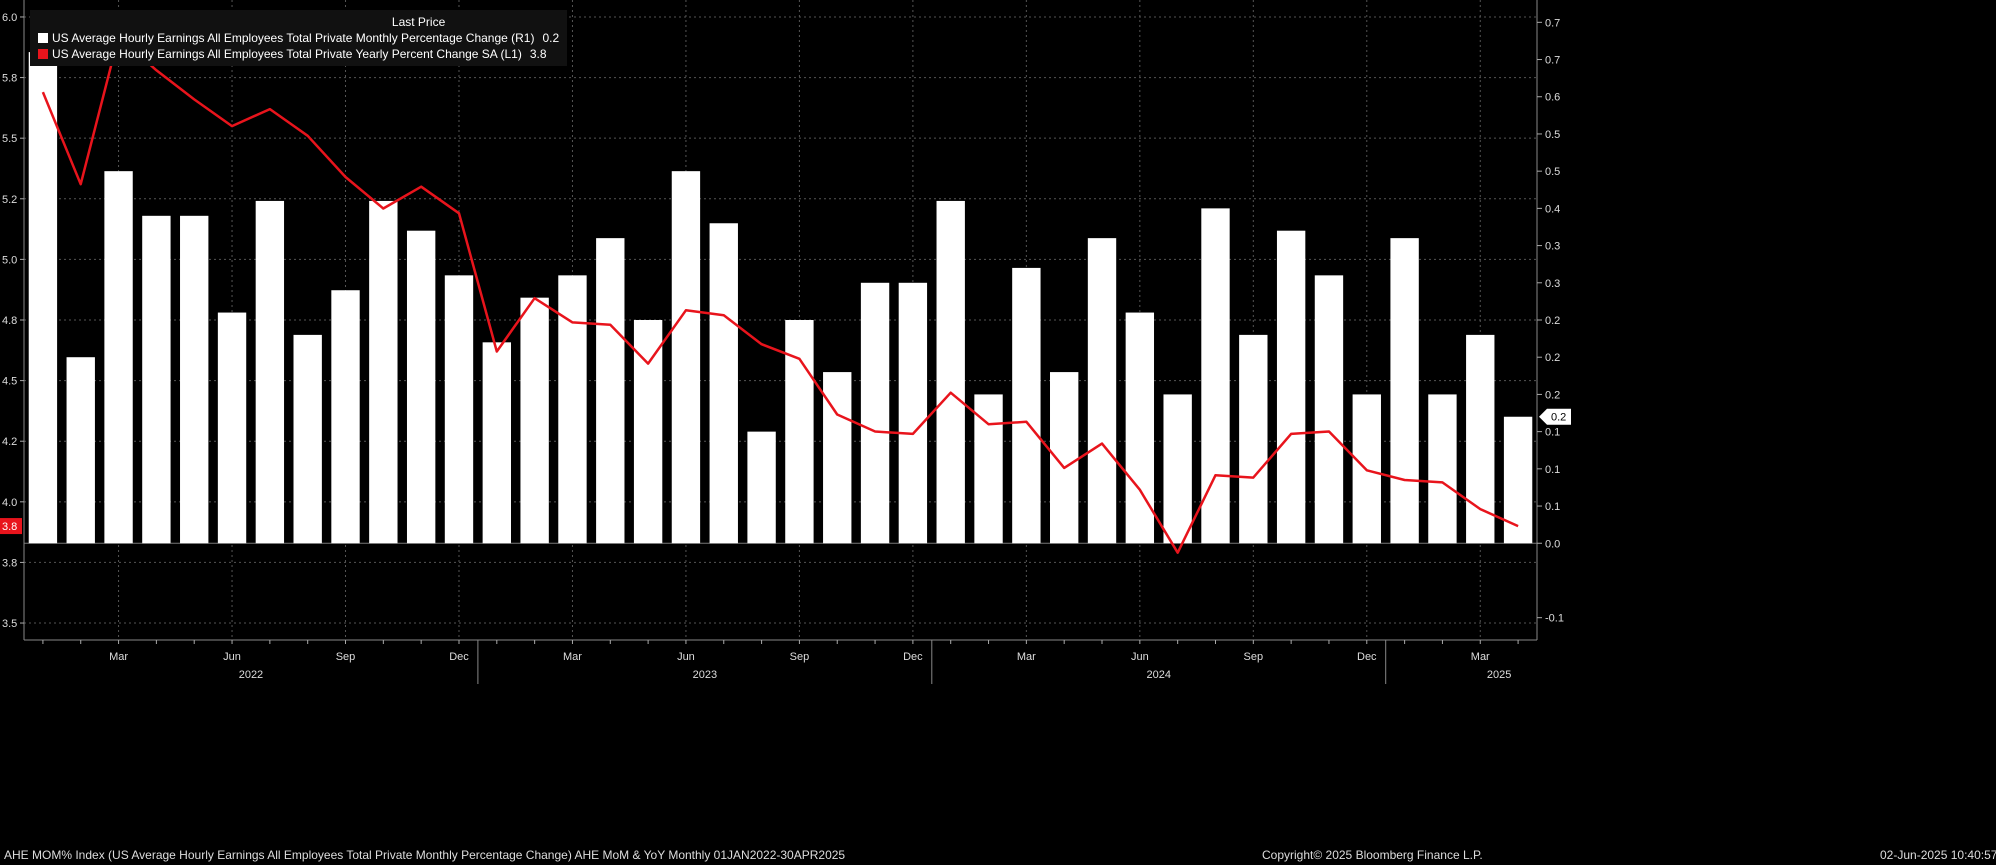 The height and width of the screenshot is (865, 1996). I want to click on last-value-tag-right: 0.2, so click(1558, 418).